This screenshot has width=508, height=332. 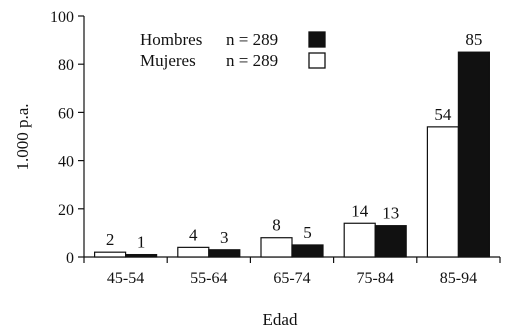 What do you see at coordinates (458, 278) in the screenshot?
I see `x-tick-label: 85-94` at bounding box center [458, 278].